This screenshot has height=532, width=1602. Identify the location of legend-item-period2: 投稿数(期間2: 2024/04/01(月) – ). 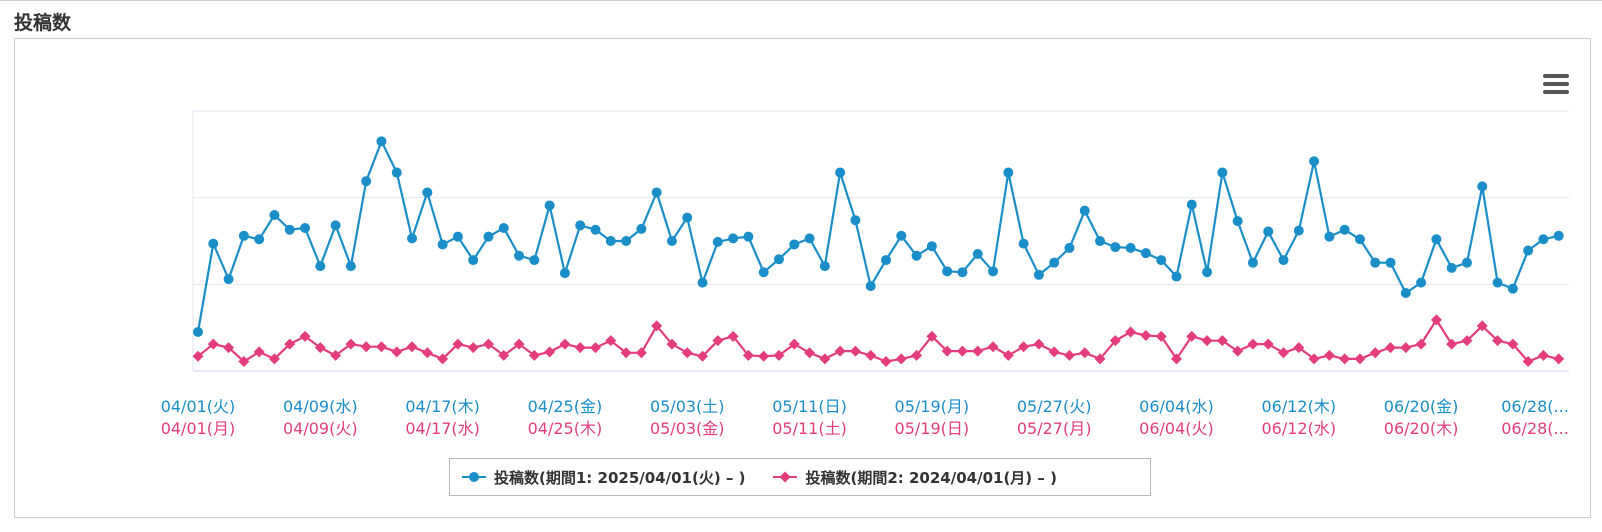
(915, 477).